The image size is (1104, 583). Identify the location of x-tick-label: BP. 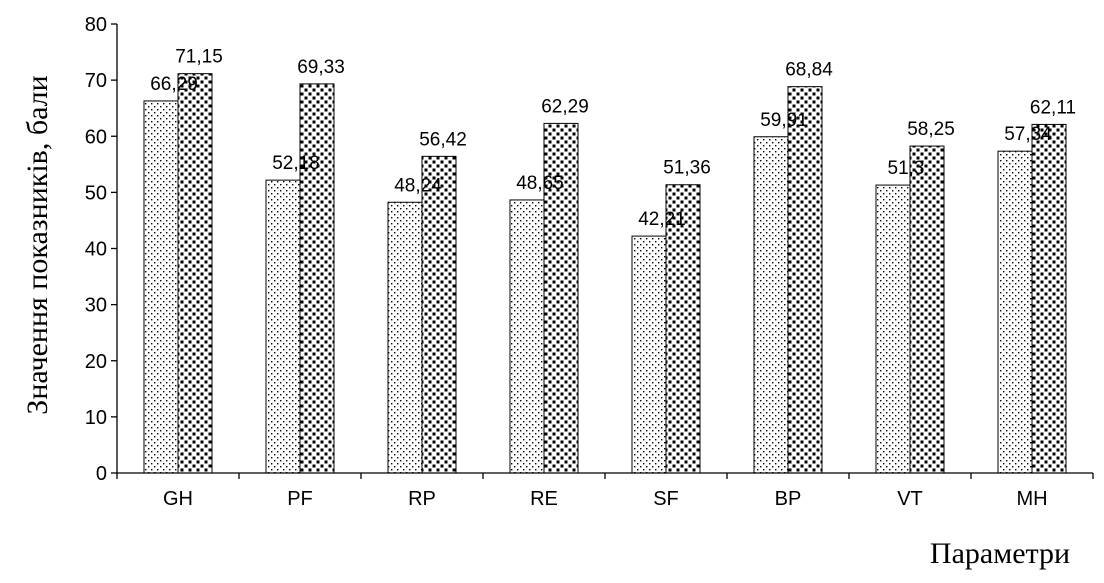
(788, 499).